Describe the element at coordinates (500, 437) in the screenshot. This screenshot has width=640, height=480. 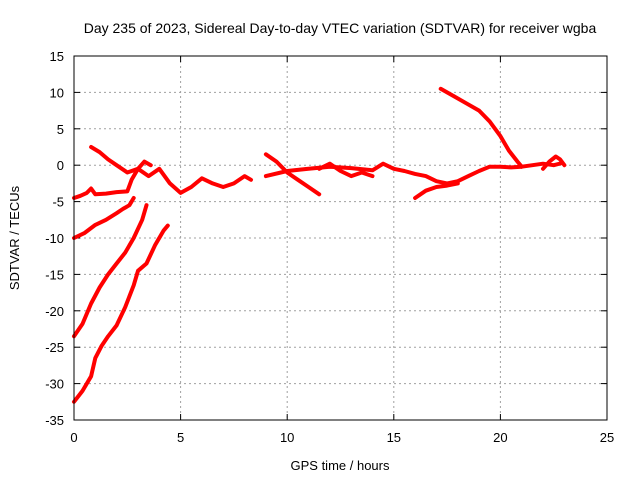
I see `x-tick-label: 20` at that location.